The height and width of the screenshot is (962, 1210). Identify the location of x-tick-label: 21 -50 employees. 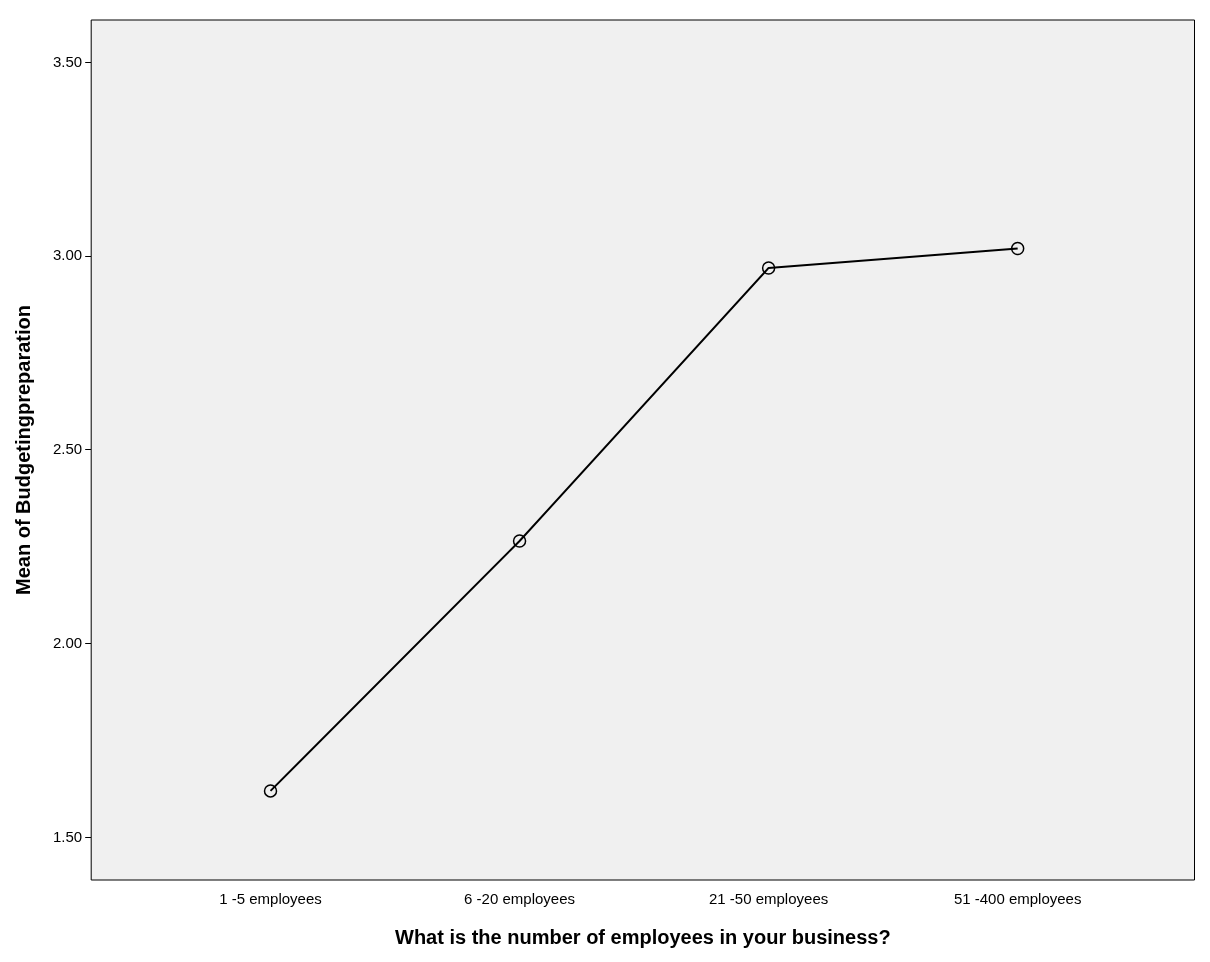
(768, 899).